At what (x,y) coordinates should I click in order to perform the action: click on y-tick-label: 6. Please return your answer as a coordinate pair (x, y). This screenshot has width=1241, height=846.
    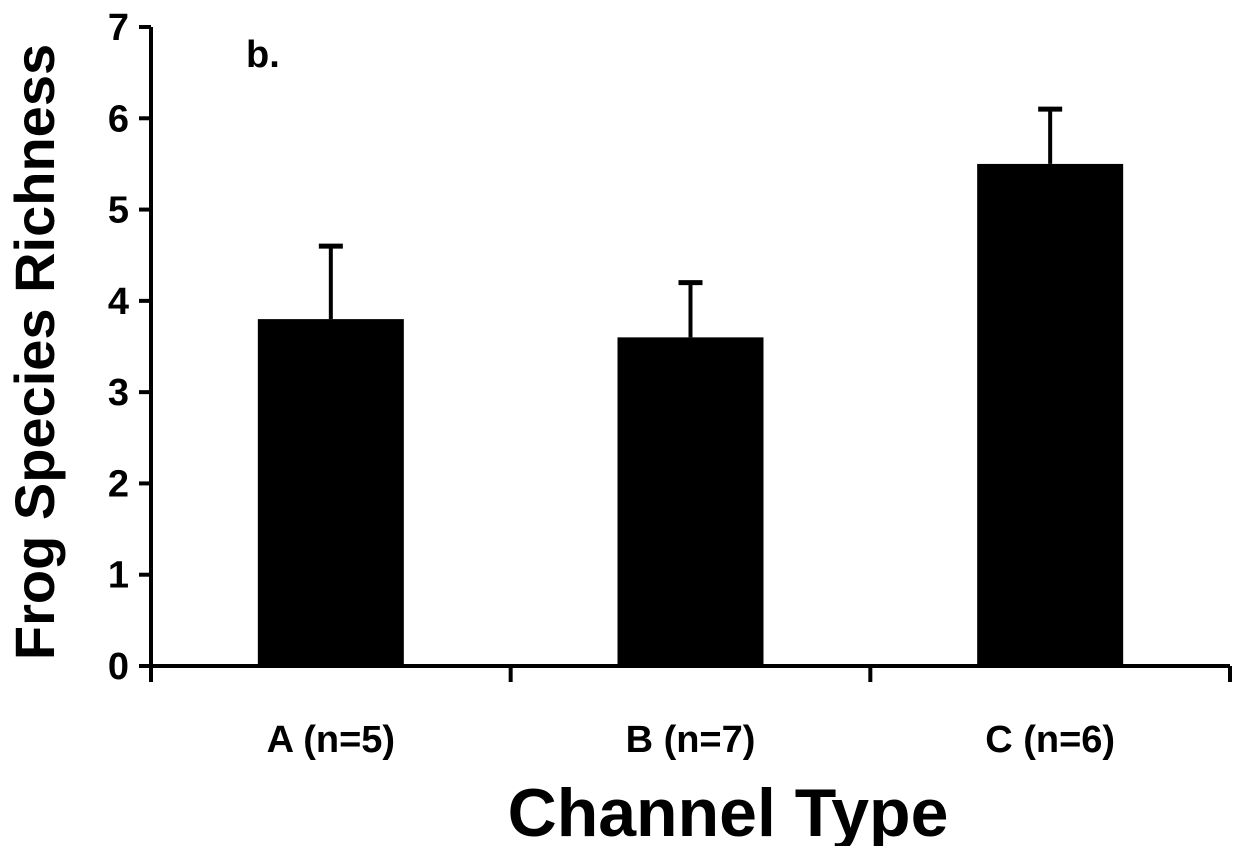
    Looking at the image, I should click on (118, 119).